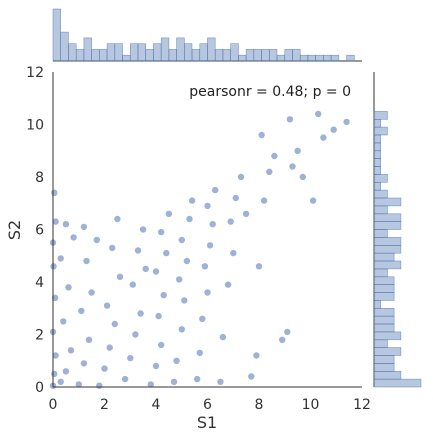  Describe the element at coordinates (156, 405) in the screenshot. I see `x-tick-label: 4` at that location.